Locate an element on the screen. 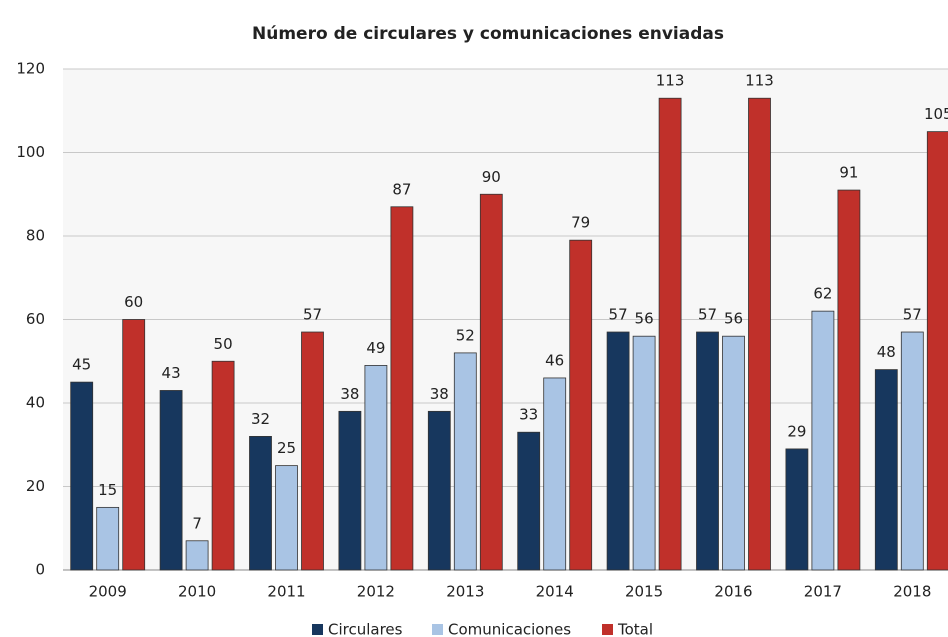 The height and width of the screenshot is (637, 948). data-label: 50 is located at coordinates (223, 344).